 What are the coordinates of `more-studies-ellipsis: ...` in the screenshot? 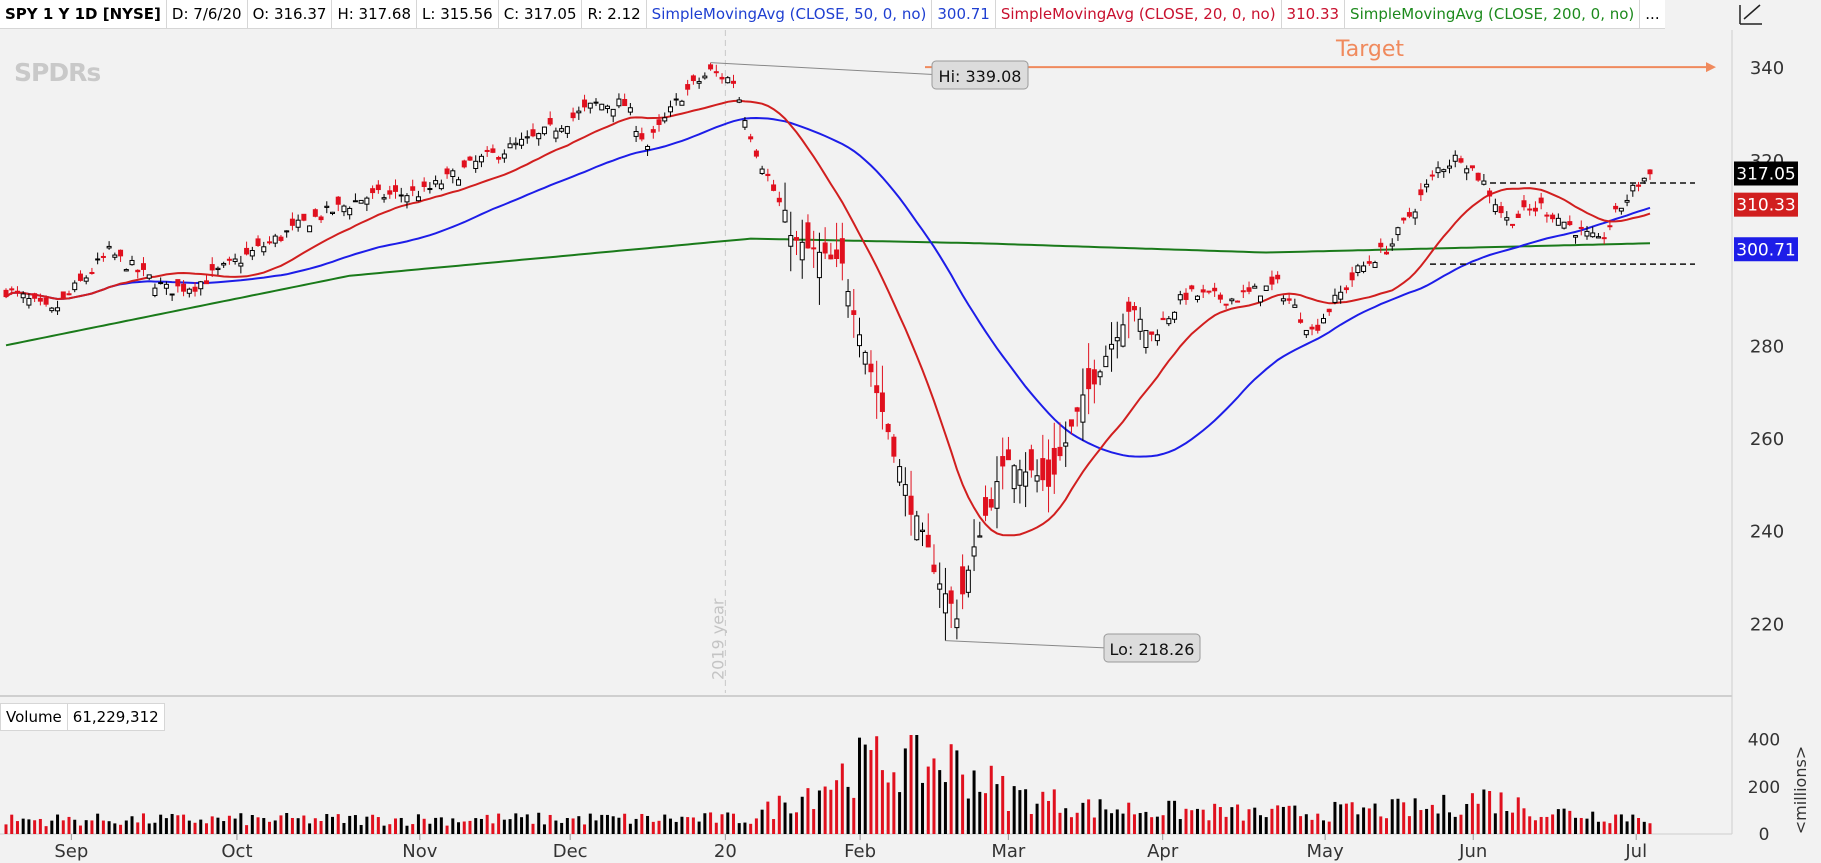 It's located at (1652, 14).